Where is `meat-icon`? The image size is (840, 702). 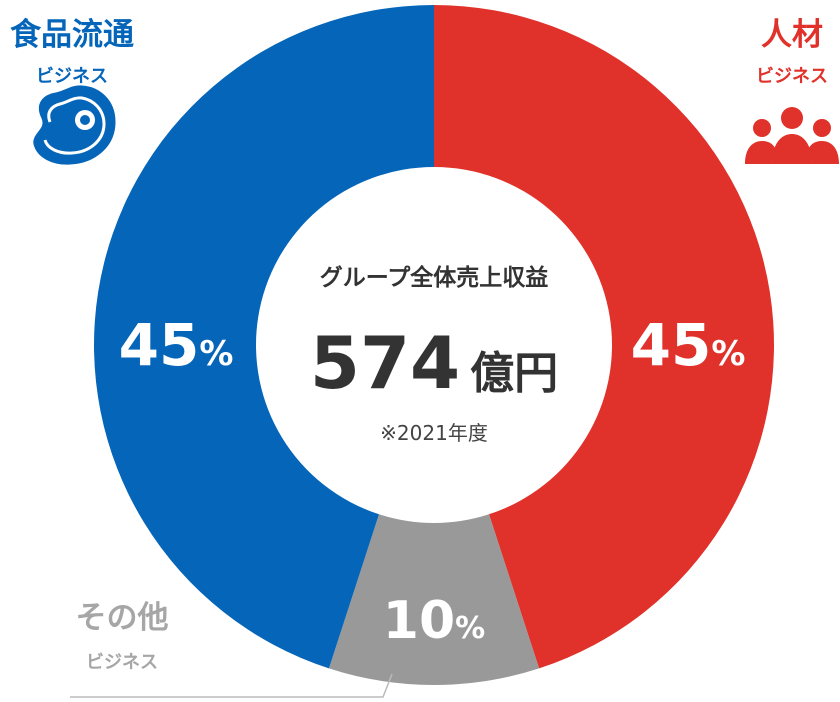
meat-icon is located at coordinates (74, 125).